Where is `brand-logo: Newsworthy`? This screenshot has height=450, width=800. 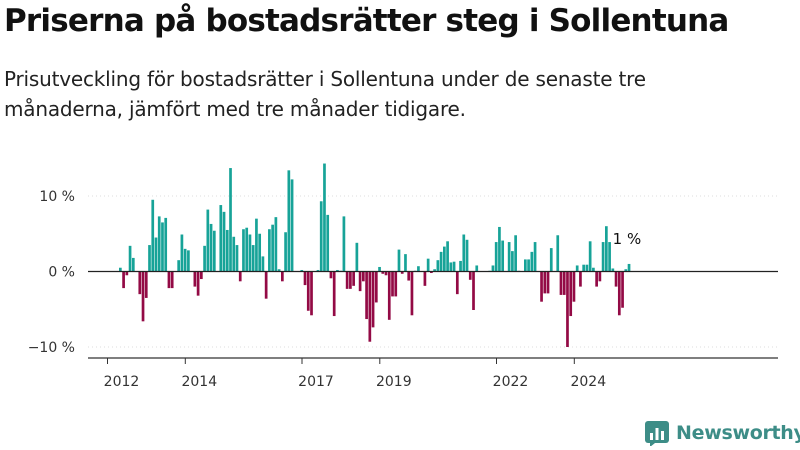
brand-logo: Newsworthy is located at coordinates (722, 433).